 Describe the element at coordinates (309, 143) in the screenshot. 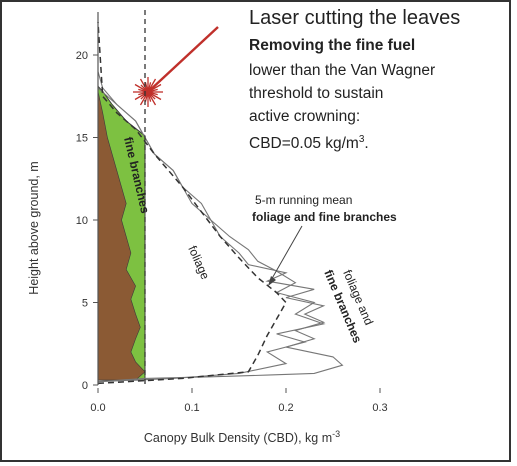

I see `annotation-formula: CBD=0.05 kg/m3.` at that location.